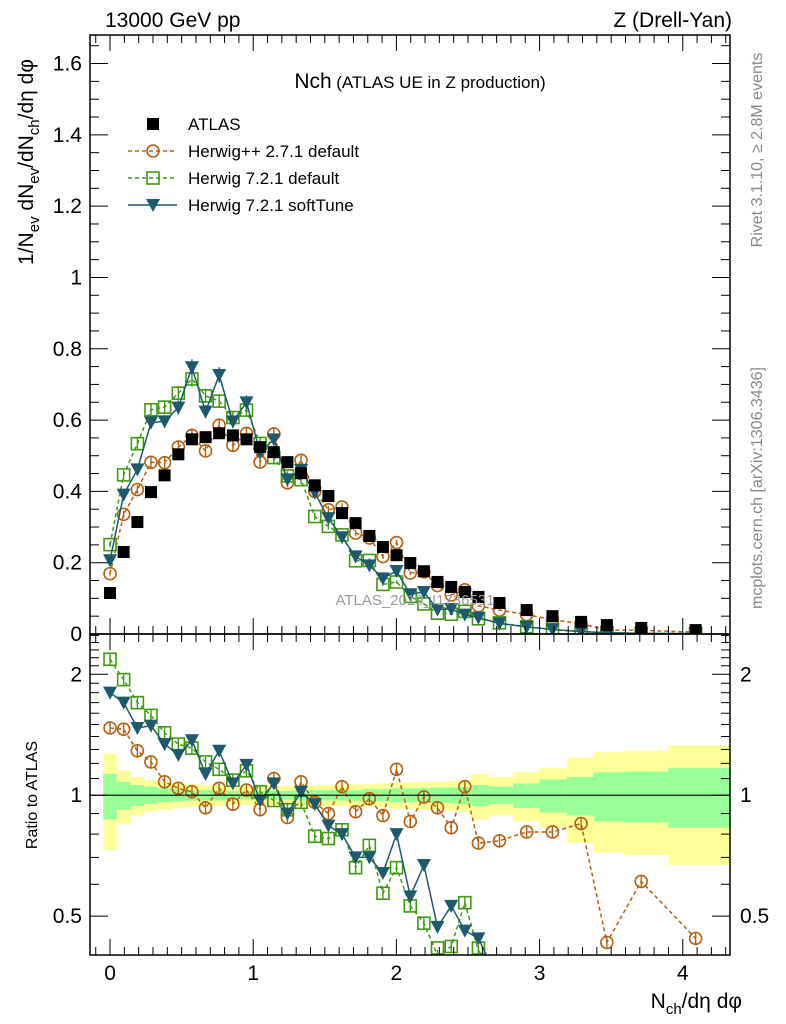  What do you see at coordinates (757, 150) in the screenshot?
I see `side-text-top: Rivet 3.1.10, ≥ 2.8M events` at bounding box center [757, 150].